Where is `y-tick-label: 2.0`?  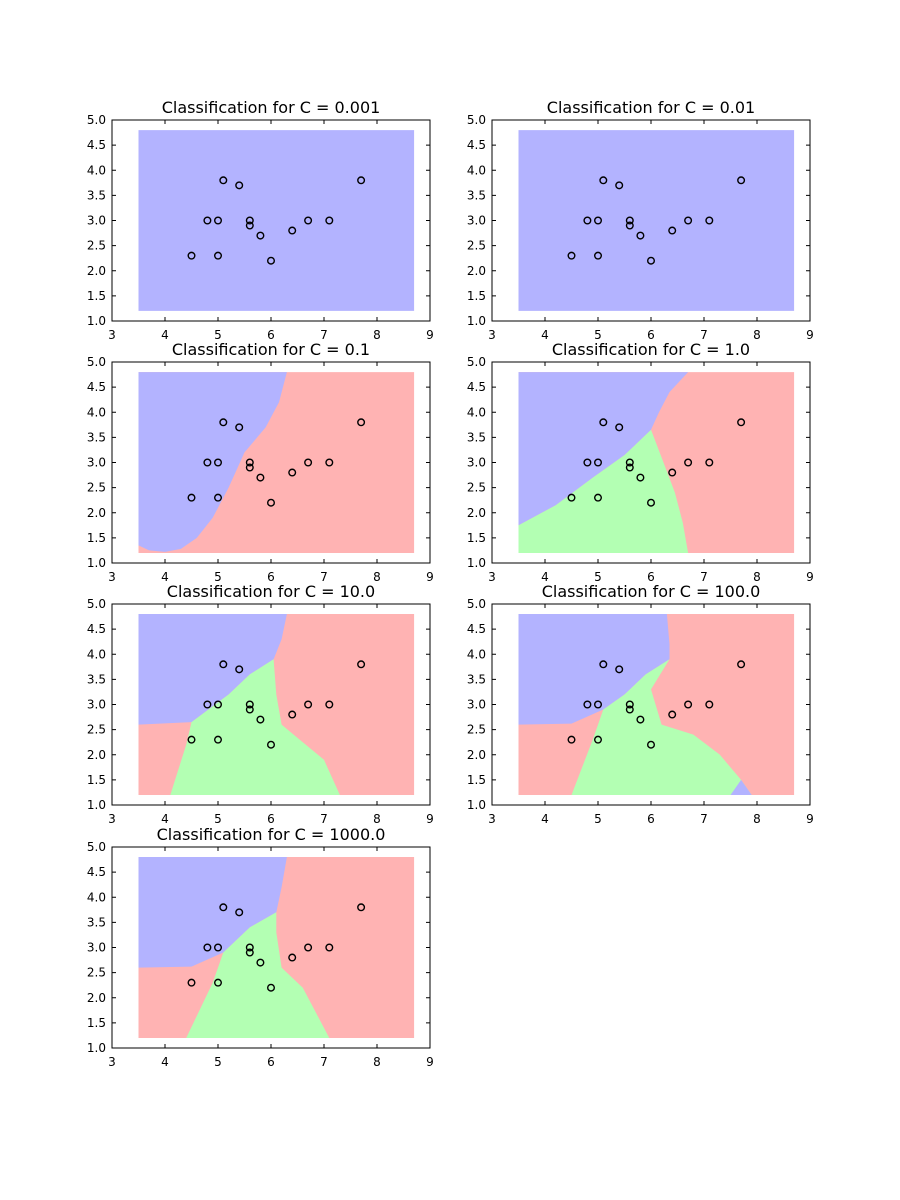
y-tick-label: 2.0 is located at coordinates (476, 271).